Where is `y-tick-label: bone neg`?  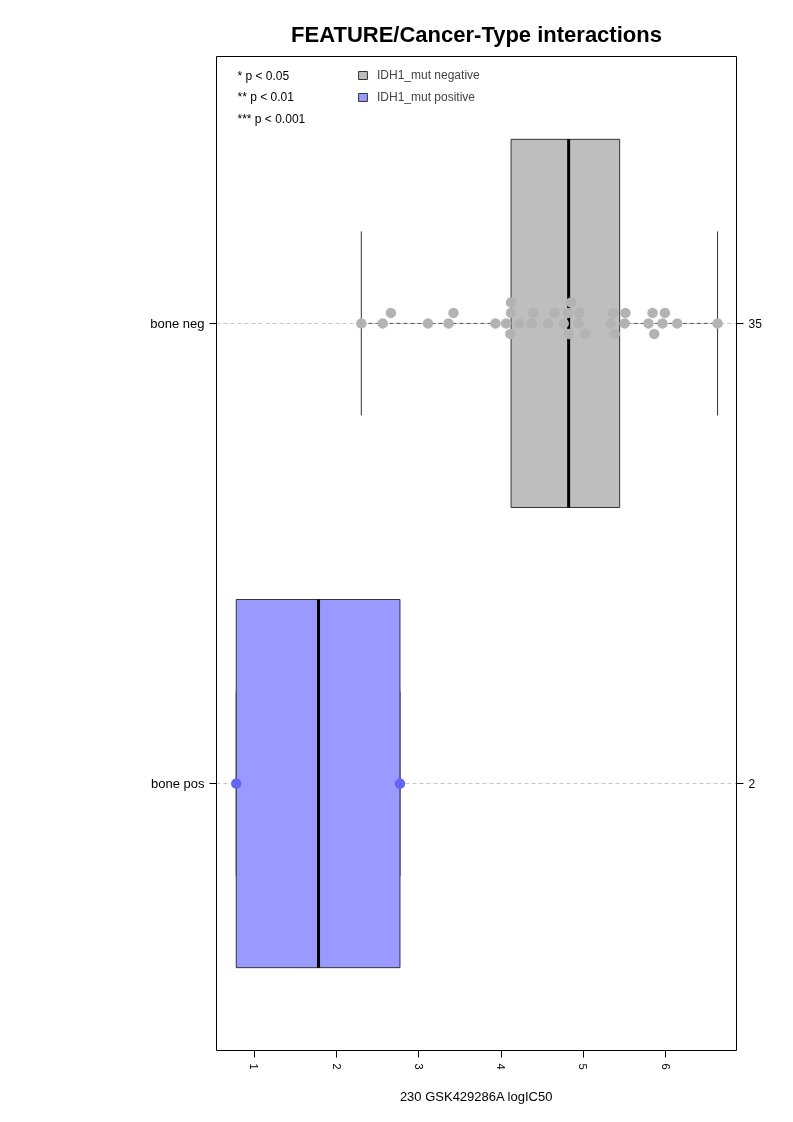 y-tick-label: bone neg is located at coordinates (177, 323).